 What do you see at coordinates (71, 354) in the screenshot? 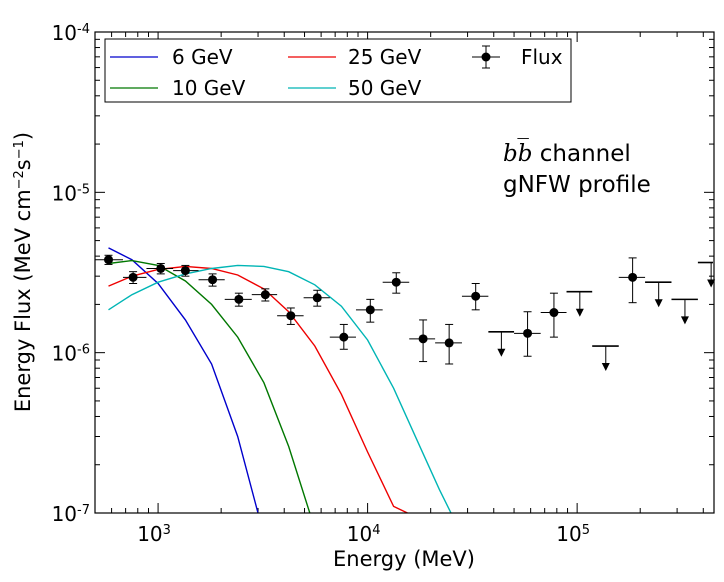
I see `y-tick-label: 10⁻⁶` at bounding box center [71, 354].